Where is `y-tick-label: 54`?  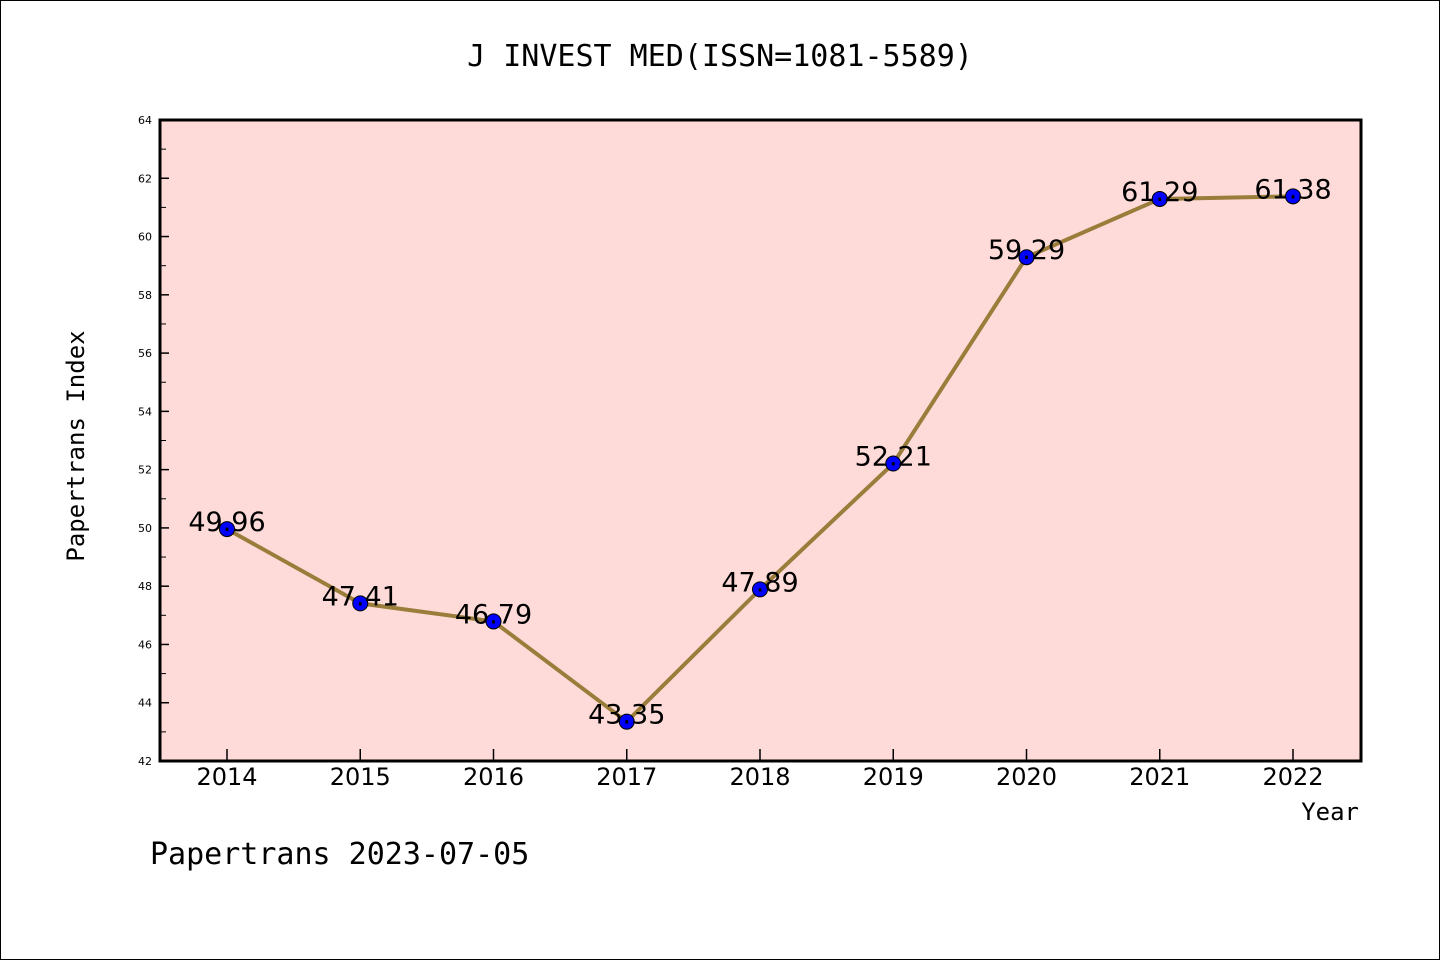
y-tick-label: 54 is located at coordinates (145, 411).